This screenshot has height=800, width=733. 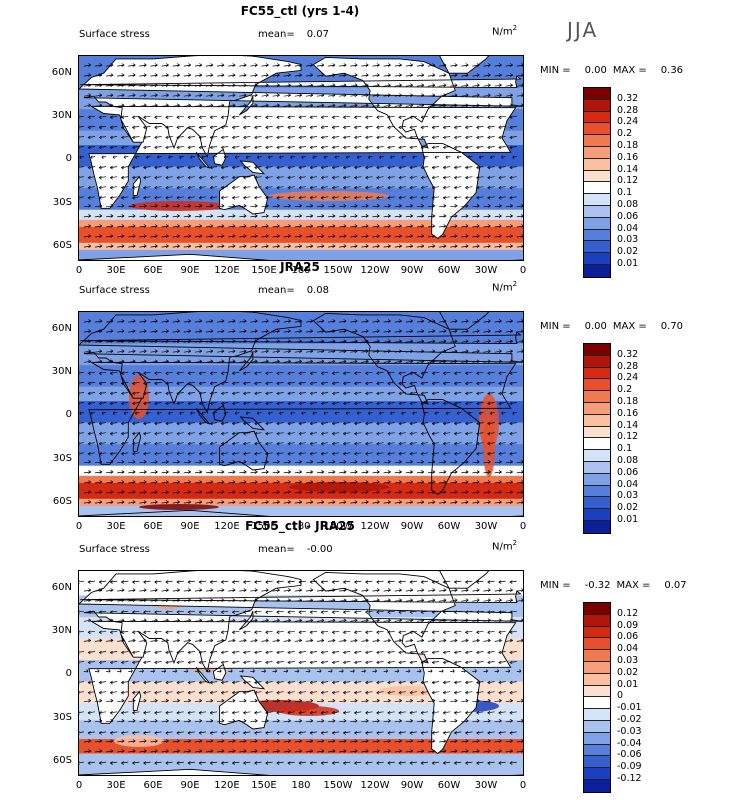 What do you see at coordinates (449, 785) in the screenshot?
I see `lon-tick-label: 60W` at bounding box center [449, 785].